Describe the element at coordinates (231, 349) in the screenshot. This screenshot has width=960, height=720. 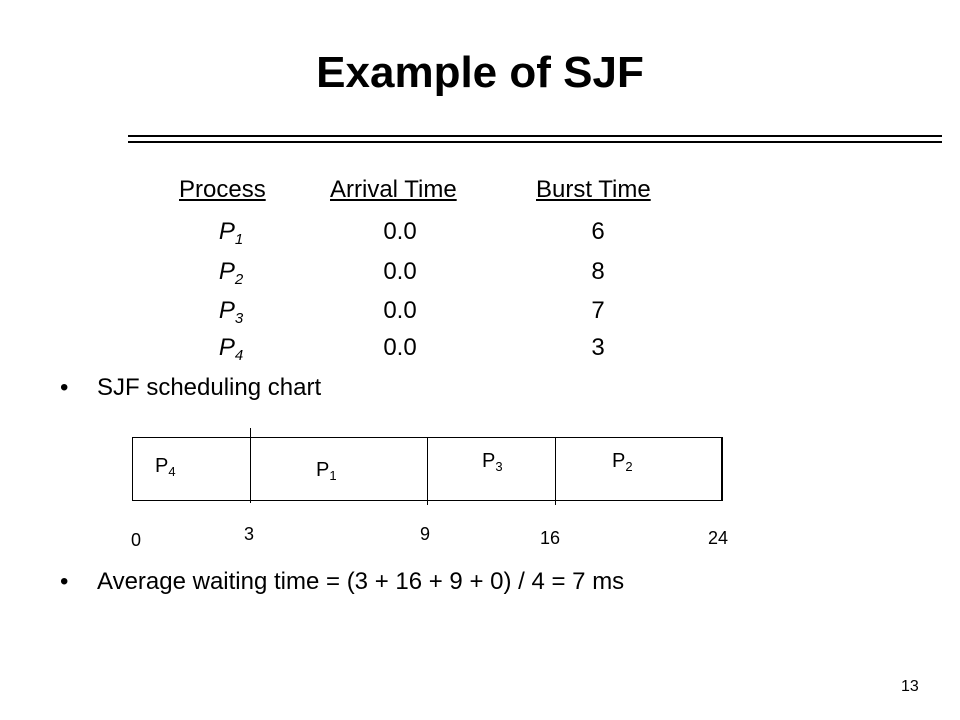
I see `table-cell-process: P4` at that location.